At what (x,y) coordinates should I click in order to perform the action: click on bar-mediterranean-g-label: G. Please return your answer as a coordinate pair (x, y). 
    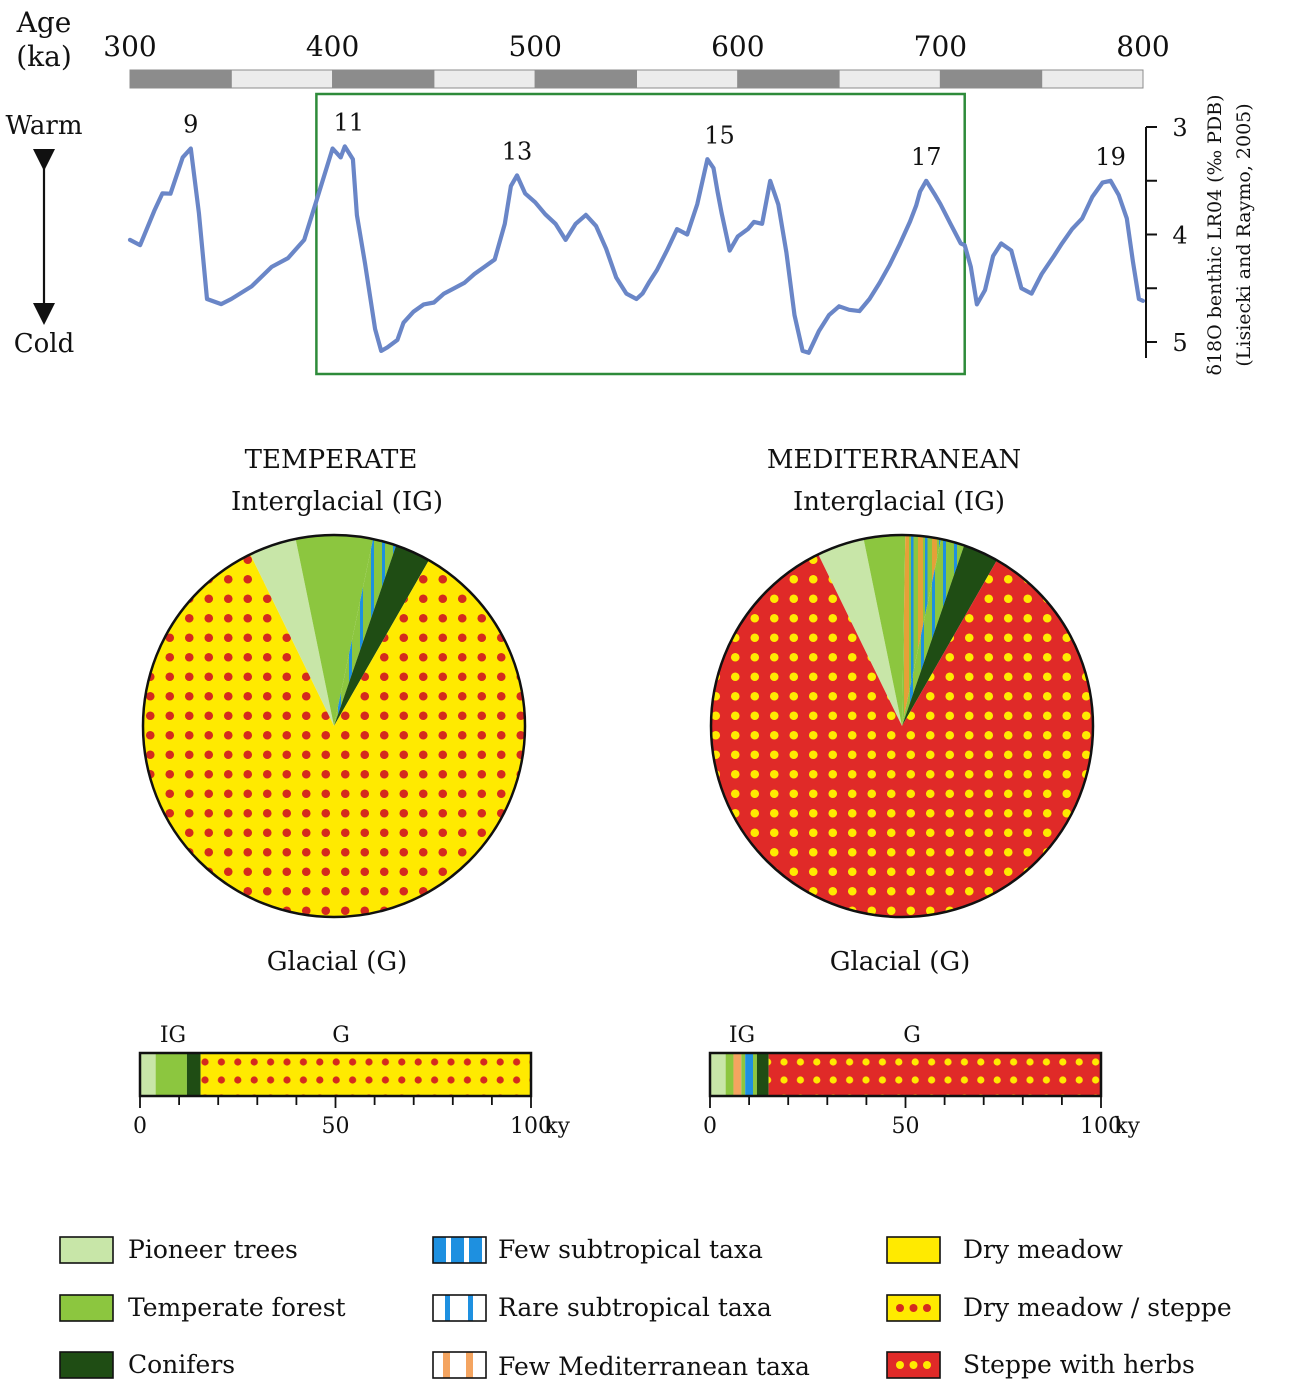
    Looking at the image, I should click on (912, 1035).